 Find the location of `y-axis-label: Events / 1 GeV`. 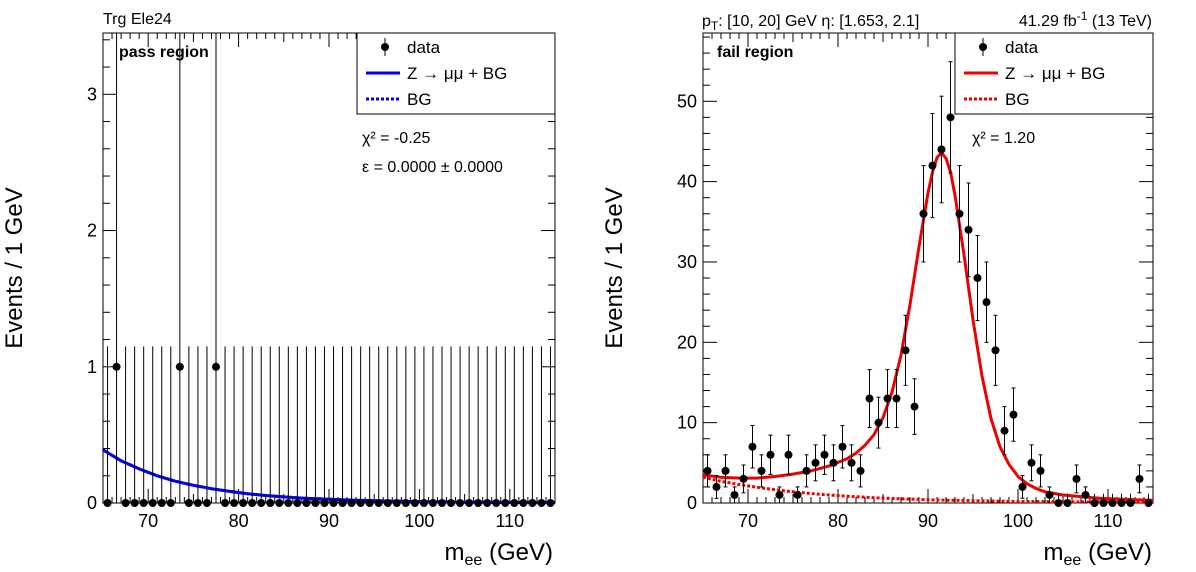

y-axis-label: Events / 1 GeV is located at coordinates (614, 267).